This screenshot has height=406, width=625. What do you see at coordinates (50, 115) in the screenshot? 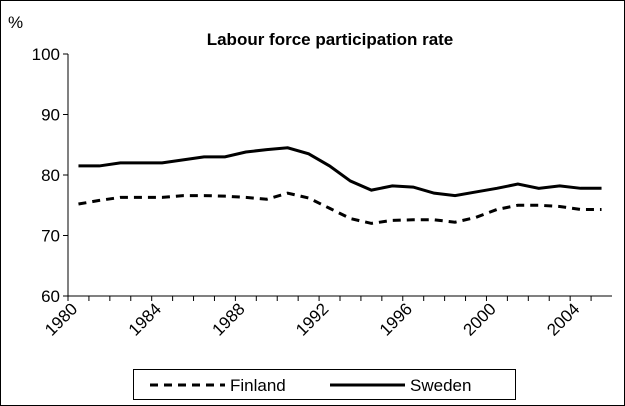
I see `y-tick-label: 90` at bounding box center [50, 115].